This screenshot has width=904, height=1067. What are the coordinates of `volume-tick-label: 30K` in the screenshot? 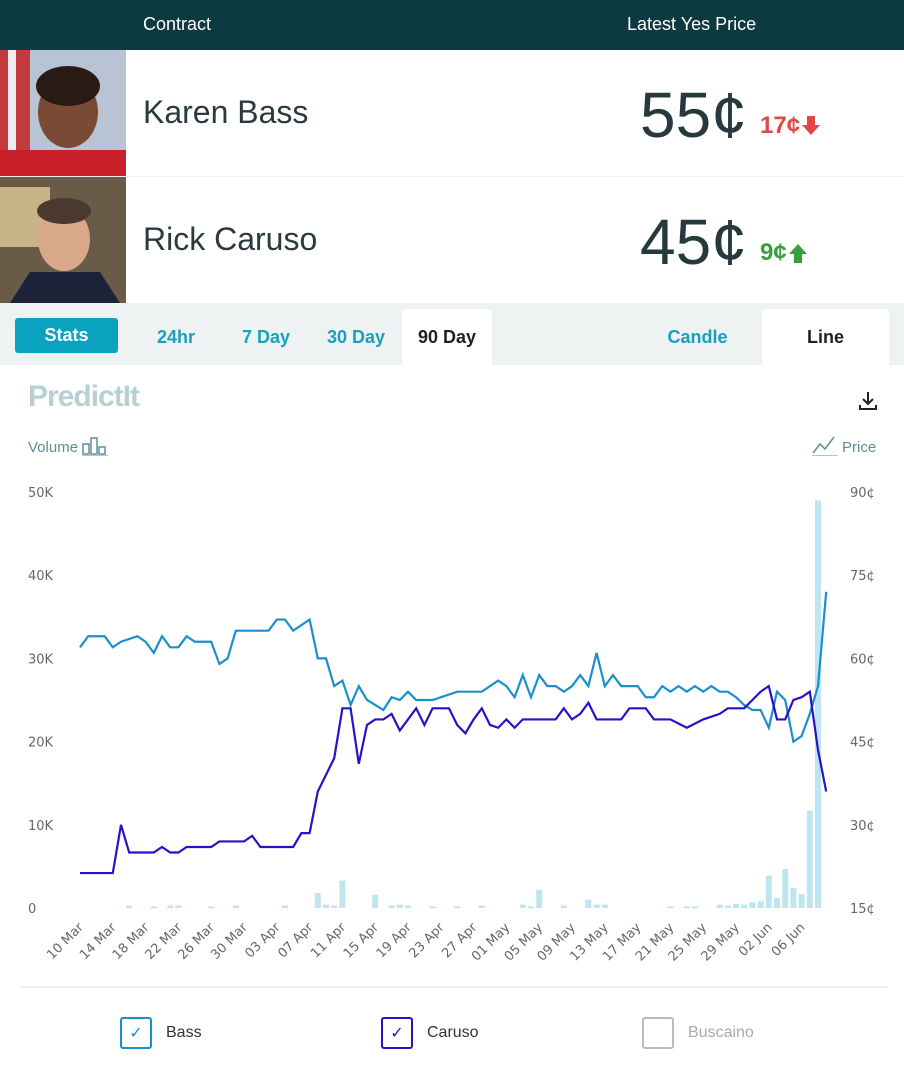 It's located at (41, 659).